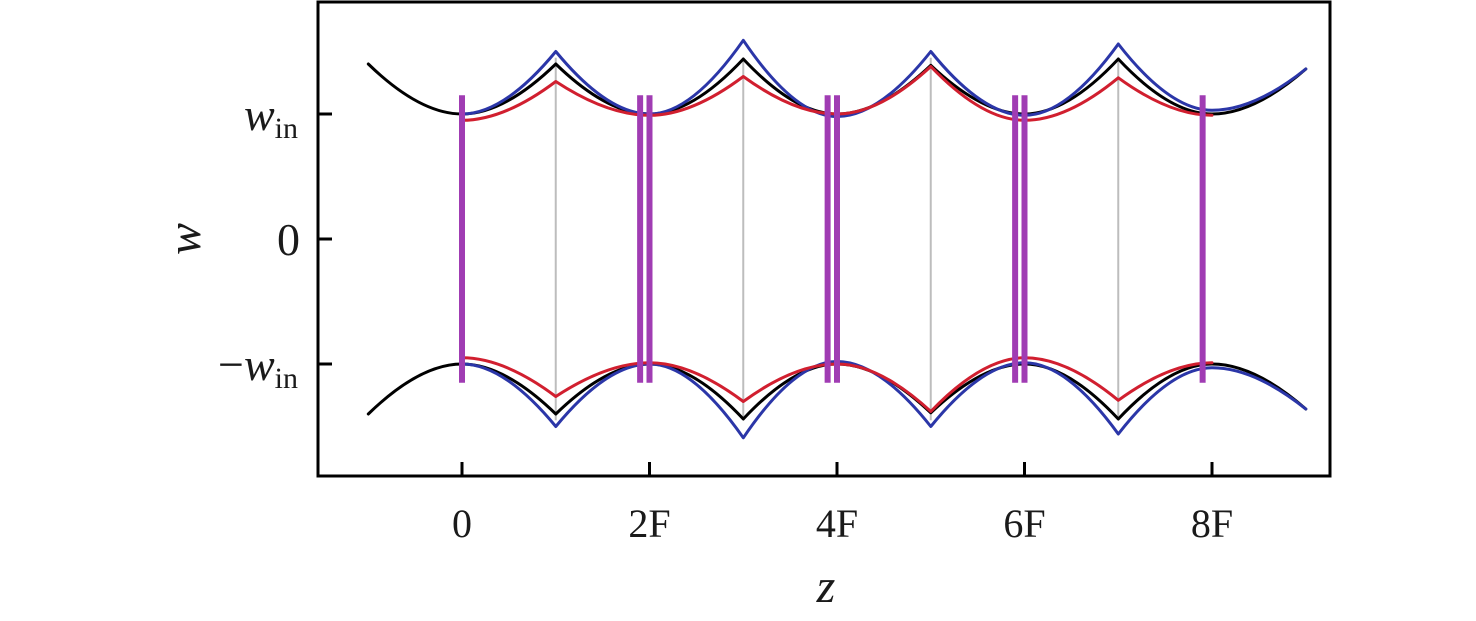  I want to click on series-1-lower-line, so click(884, 400).